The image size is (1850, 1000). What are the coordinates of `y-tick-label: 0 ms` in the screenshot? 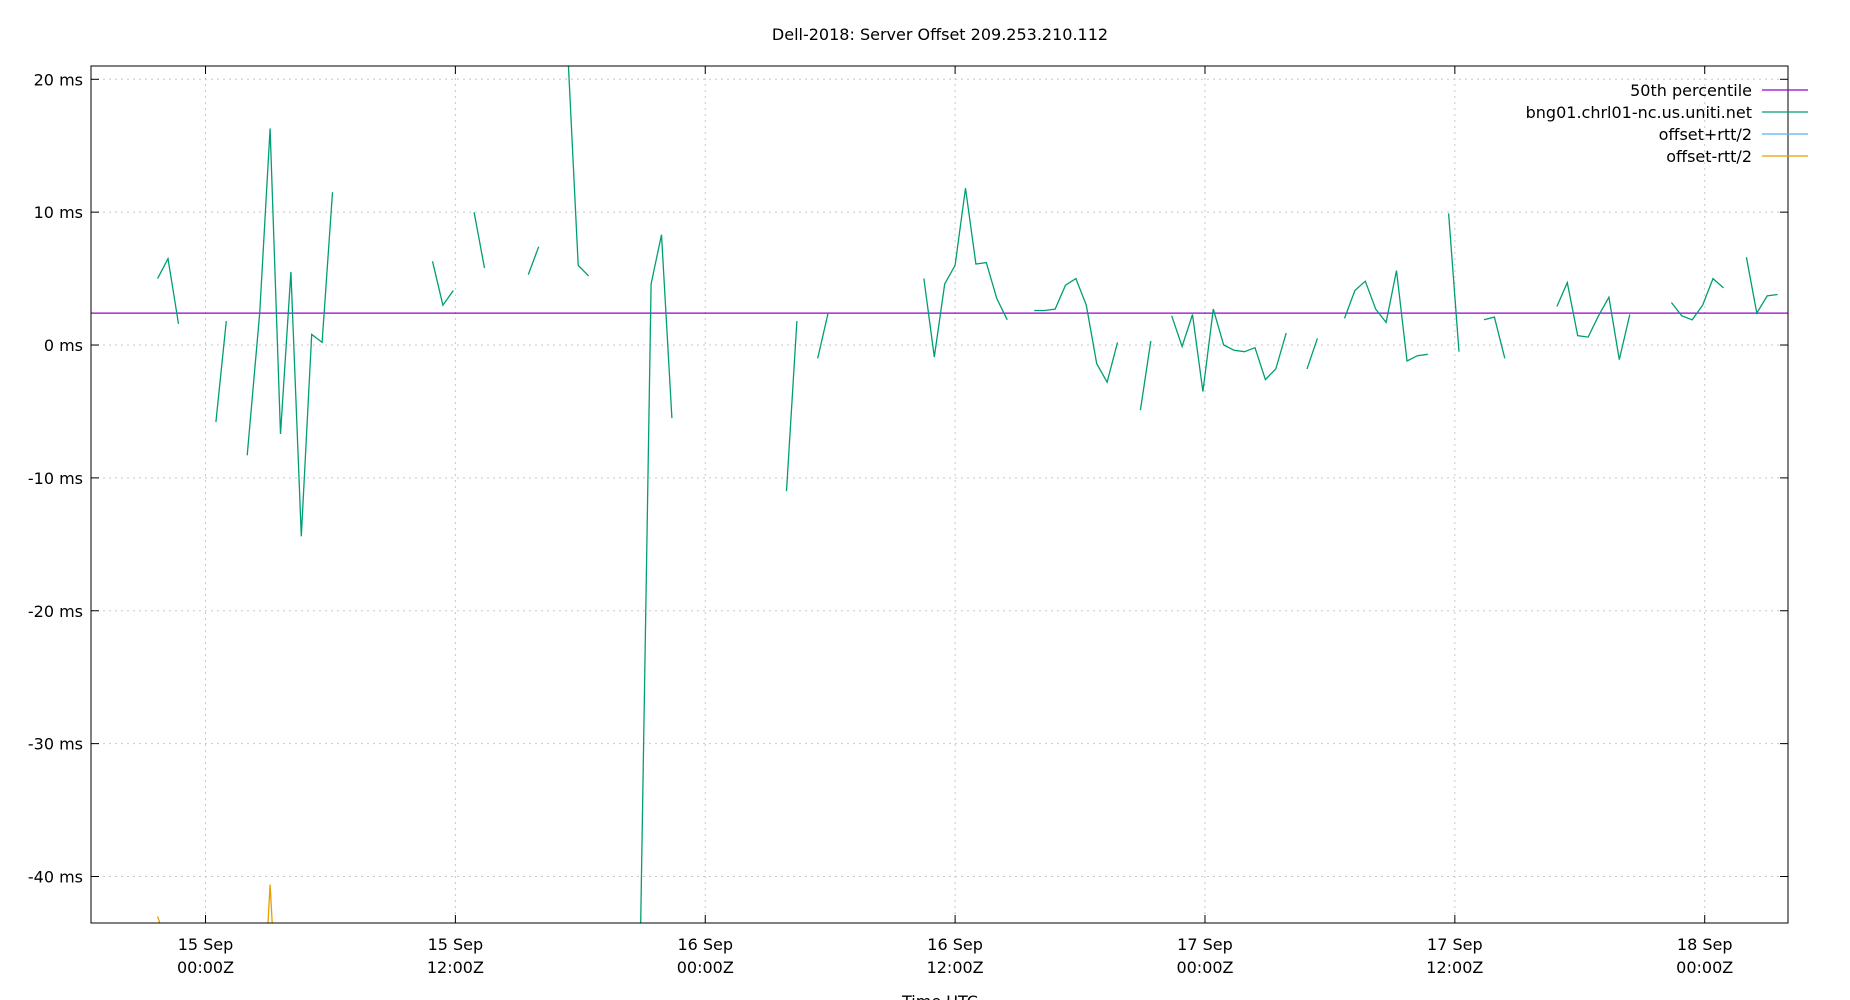 It's located at (63, 345).